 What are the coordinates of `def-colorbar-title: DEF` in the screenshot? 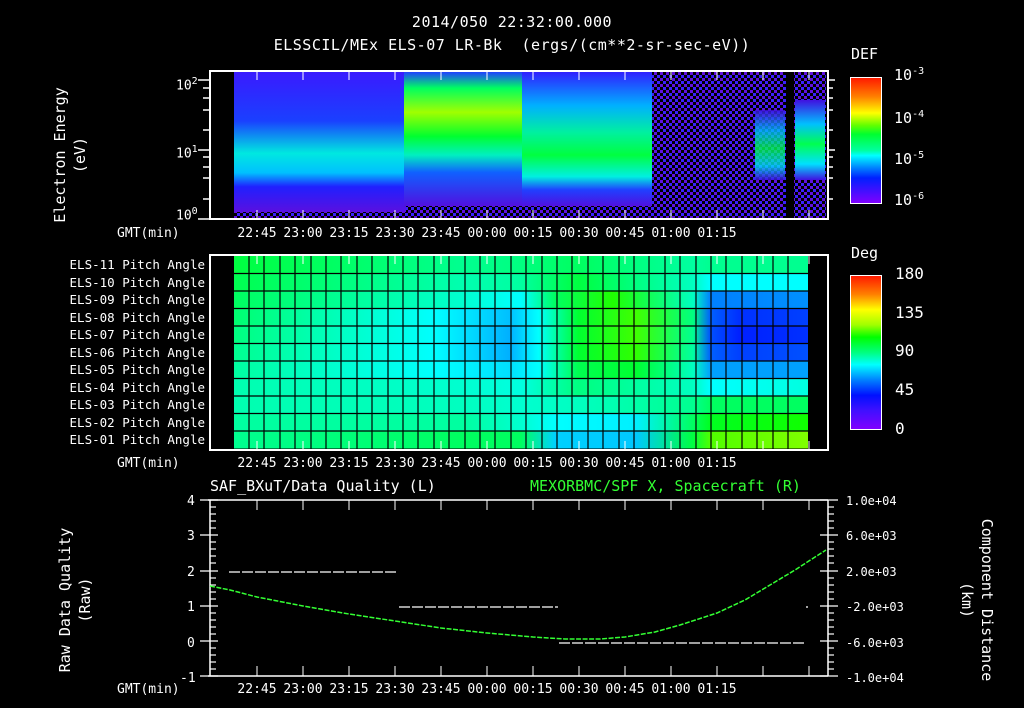 It's located at (865, 54).